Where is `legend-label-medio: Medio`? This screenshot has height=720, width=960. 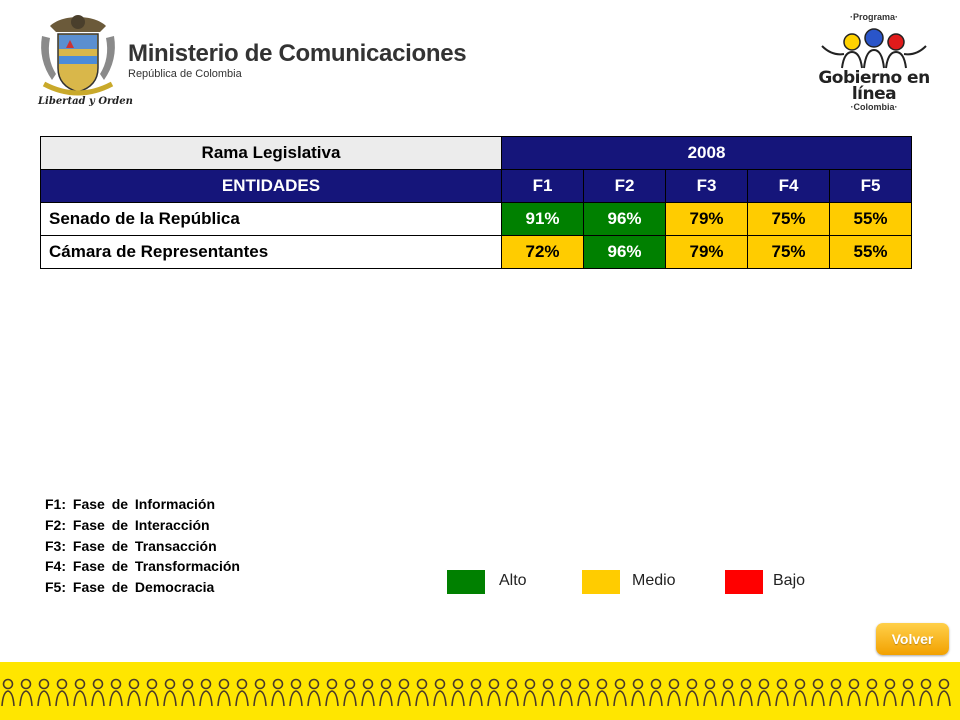 legend-label-medio: Medio is located at coordinates (654, 580).